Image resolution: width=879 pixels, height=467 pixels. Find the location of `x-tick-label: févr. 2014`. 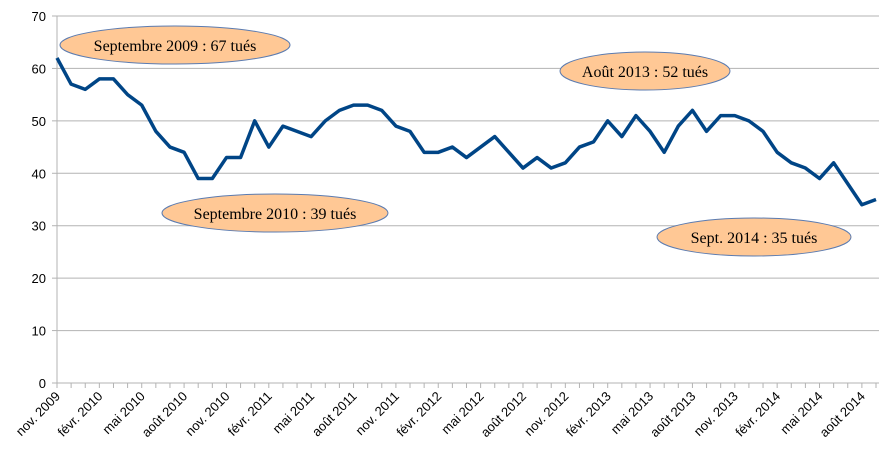

x-tick-label: févr. 2014 is located at coordinates (757, 414).